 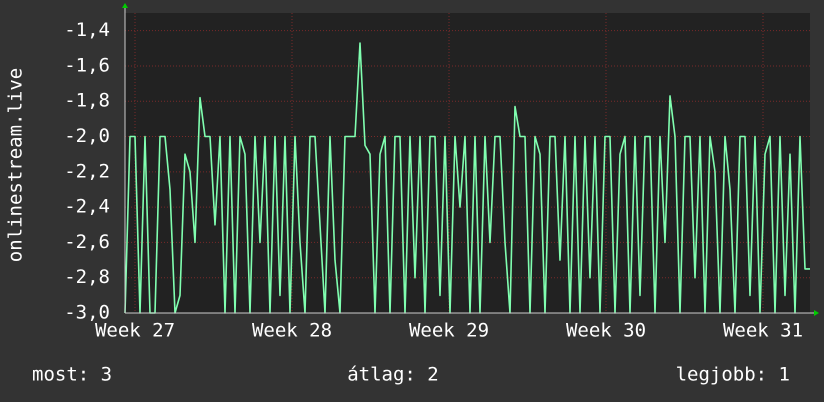 I want to click on x-tick-label: Week 30, so click(x=606, y=331).